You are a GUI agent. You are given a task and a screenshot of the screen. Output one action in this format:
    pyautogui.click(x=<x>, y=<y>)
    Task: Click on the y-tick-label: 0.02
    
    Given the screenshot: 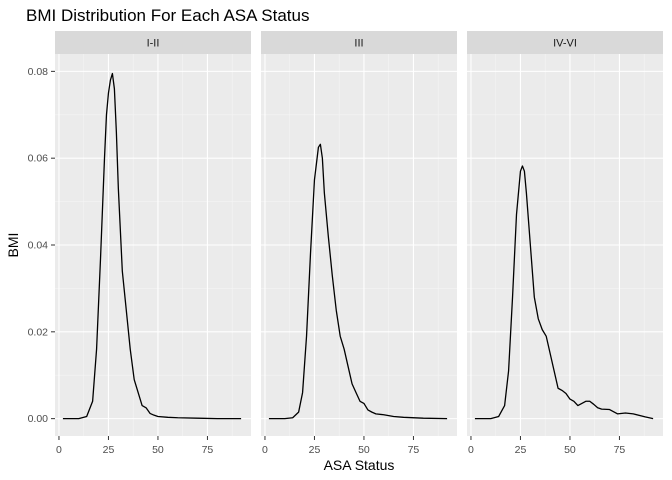 What is the action you would take?
    pyautogui.click(x=38, y=332)
    